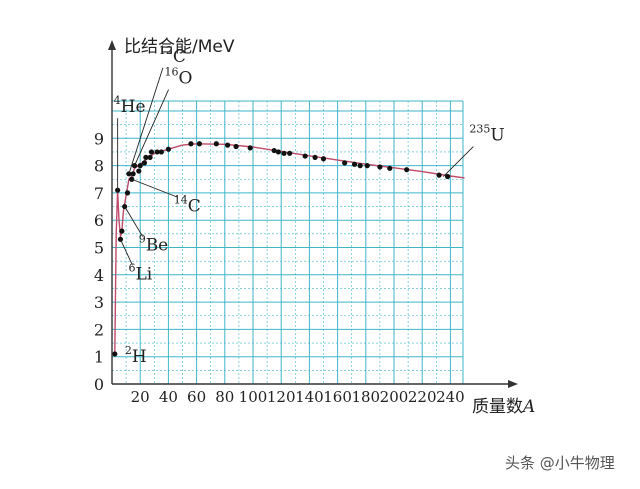  What do you see at coordinates (99, 248) in the screenshot?
I see `y-tick-label: 5` at bounding box center [99, 248].